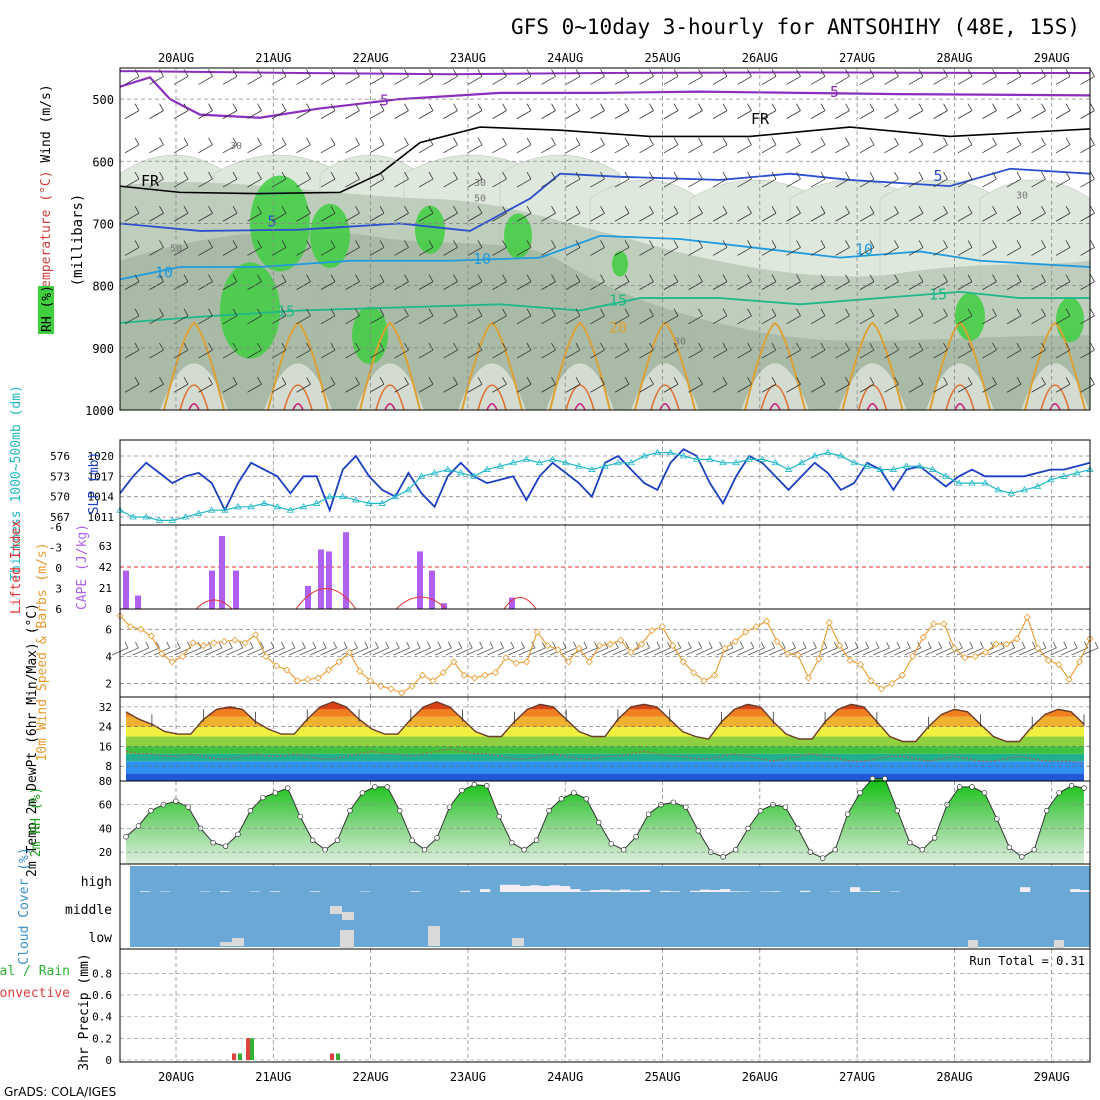 Image resolution: width=1100 pixels, height=1100 pixels. Describe the element at coordinates (106, 727) in the screenshot. I see `temp-tick-label: 24` at that location.